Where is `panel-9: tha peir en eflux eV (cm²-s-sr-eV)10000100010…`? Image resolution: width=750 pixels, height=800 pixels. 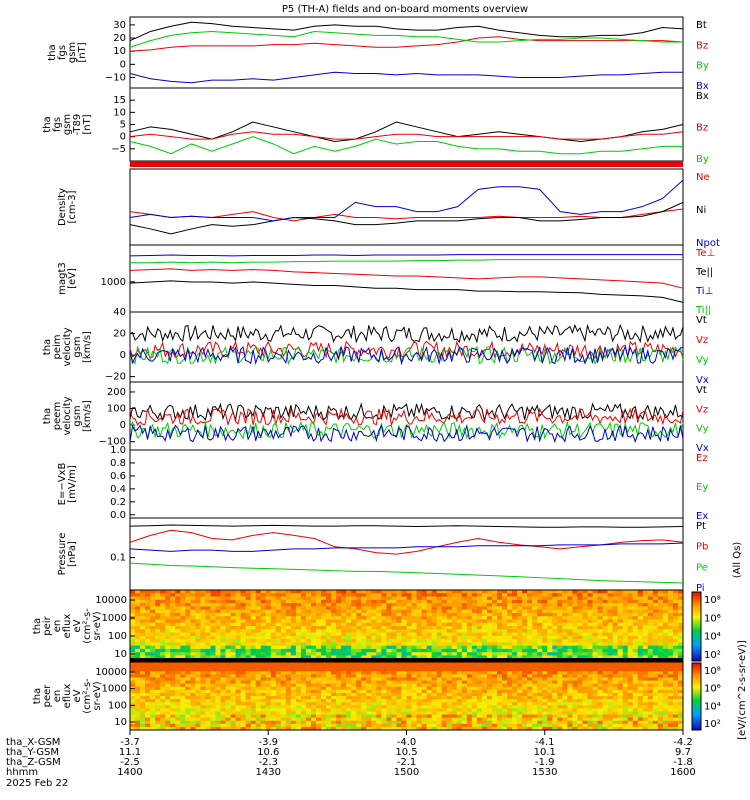
panel-9: tha peir en eflux eV (cm²-s-sr-eV)10000100010… is located at coordinates (358, 626).